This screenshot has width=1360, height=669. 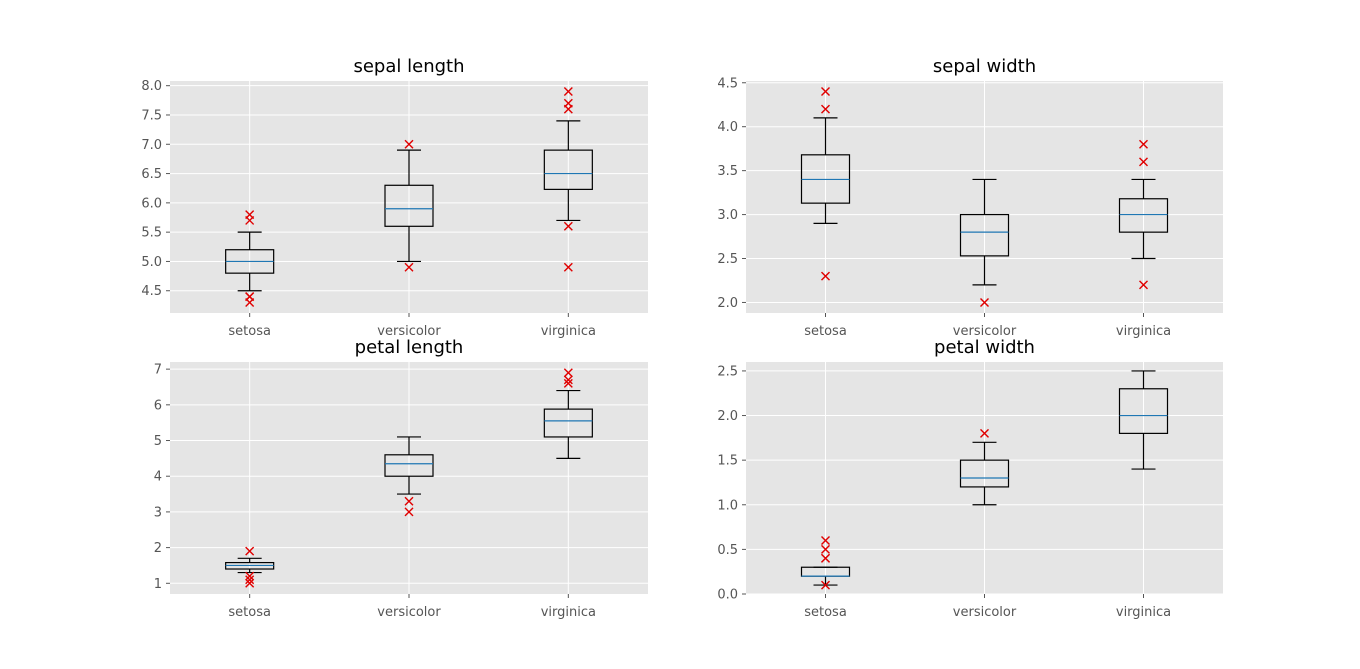 I want to click on panel-title: sepal width, so click(x=984, y=66).